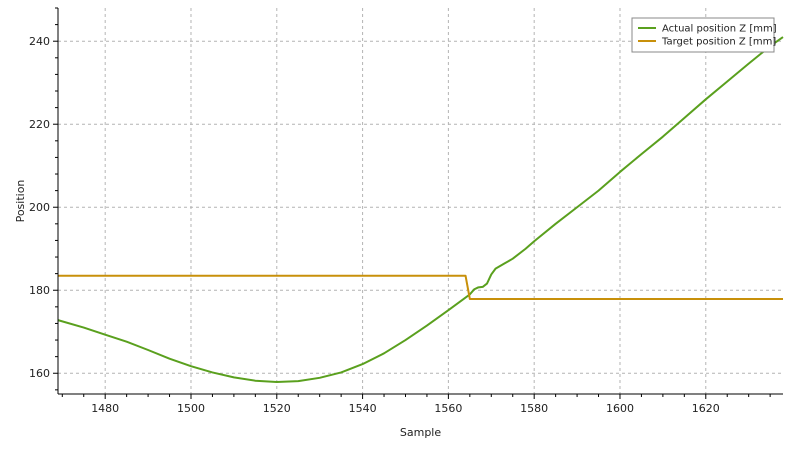  I want to click on x-tick-label: 1500, so click(191, 408).